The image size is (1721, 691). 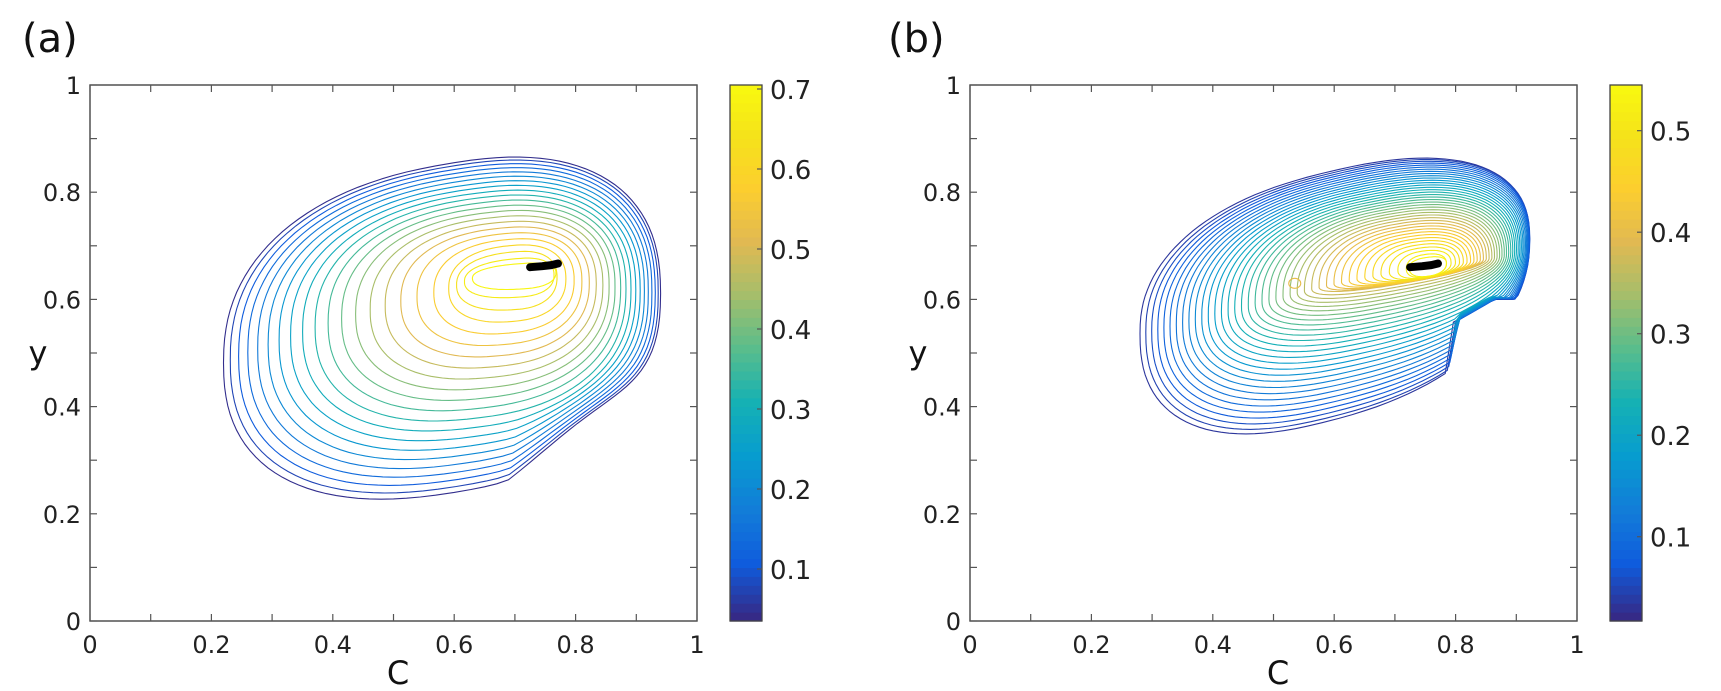 I want to click on y-tick-label: 0.2, so click(x=62, y=515).